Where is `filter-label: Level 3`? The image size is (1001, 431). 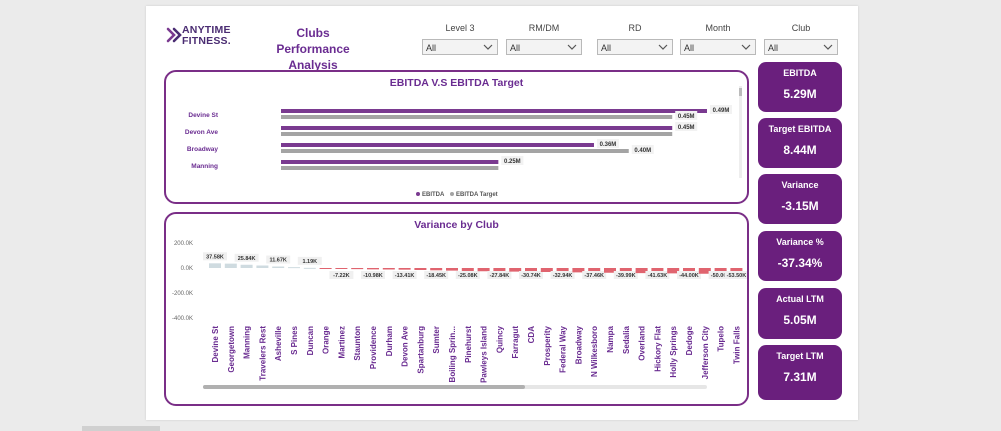
filter-label: Level 3 is located at coordinates (460, 28).